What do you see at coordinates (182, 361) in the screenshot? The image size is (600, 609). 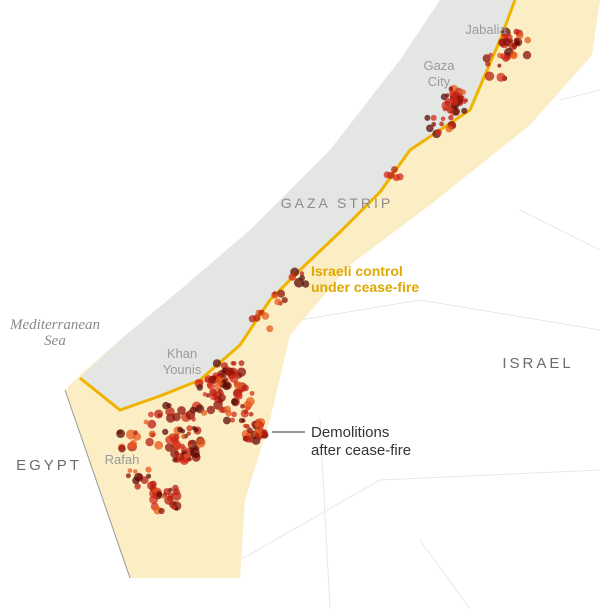 I see `khan-younis-label: Khan Younis` at bounding box center [182, 361].